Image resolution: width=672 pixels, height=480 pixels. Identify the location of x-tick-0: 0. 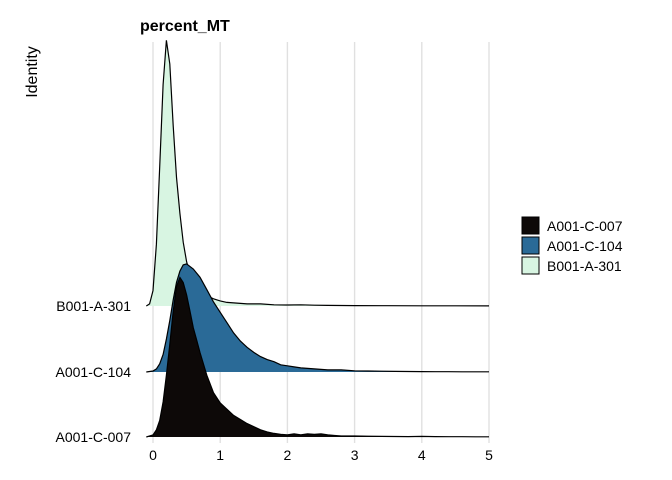
(153, 455).